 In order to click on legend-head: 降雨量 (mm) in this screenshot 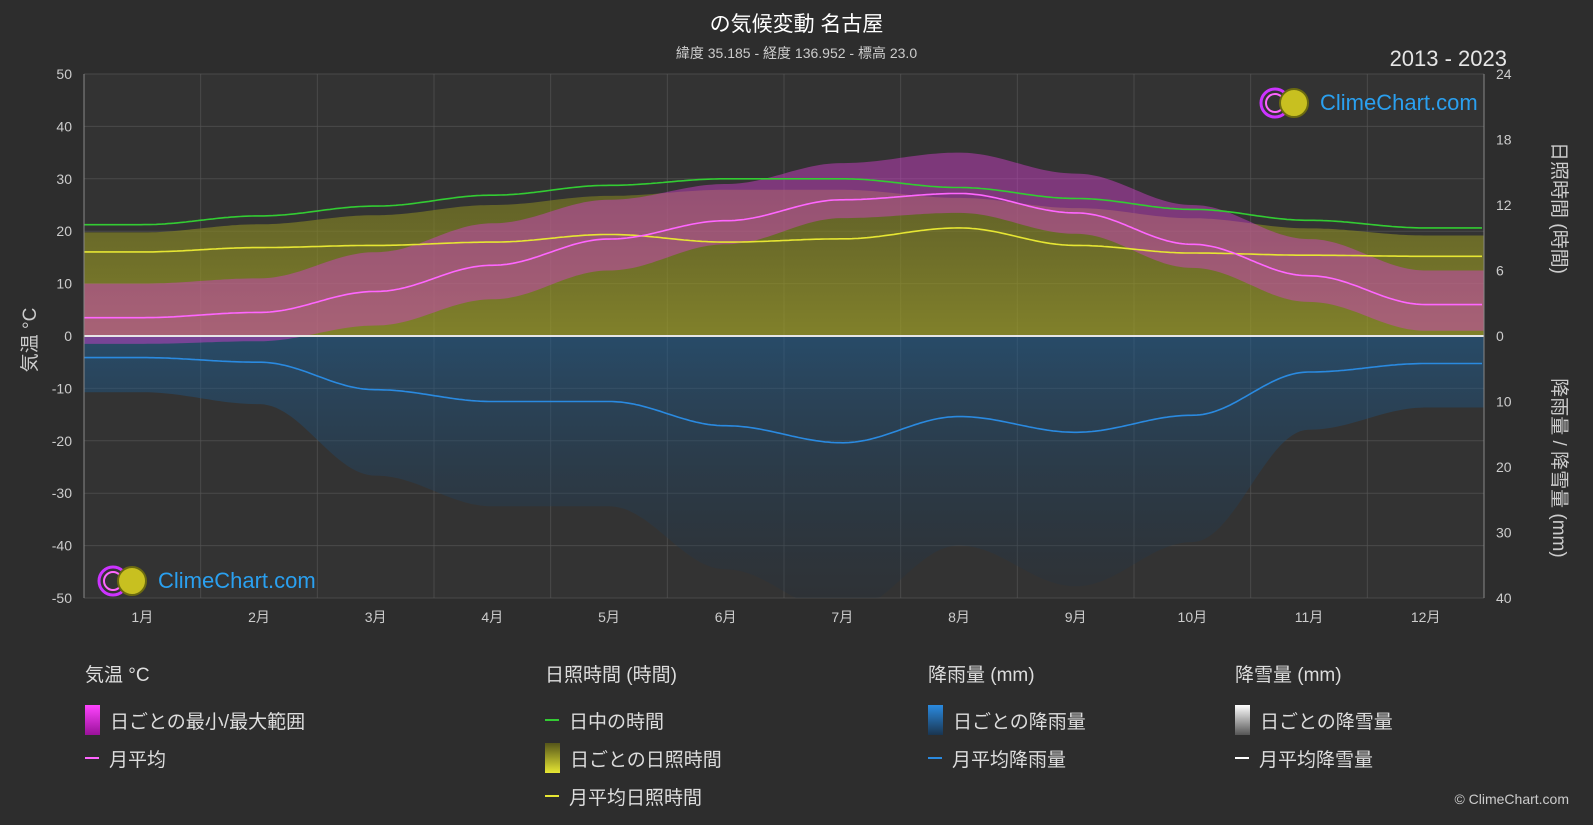, I will do `click(981, 675)`.